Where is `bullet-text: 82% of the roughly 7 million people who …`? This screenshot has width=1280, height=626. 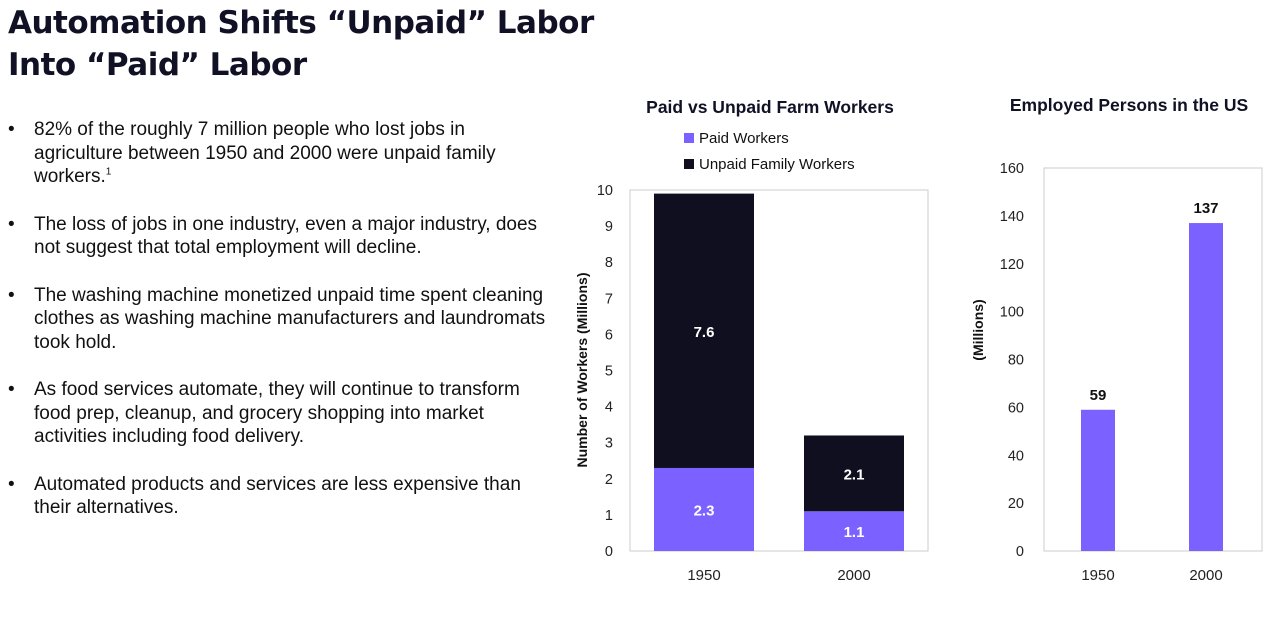 bullet-text: 82% of the roughly 7 million people who … is located at coordinates (265, 153).